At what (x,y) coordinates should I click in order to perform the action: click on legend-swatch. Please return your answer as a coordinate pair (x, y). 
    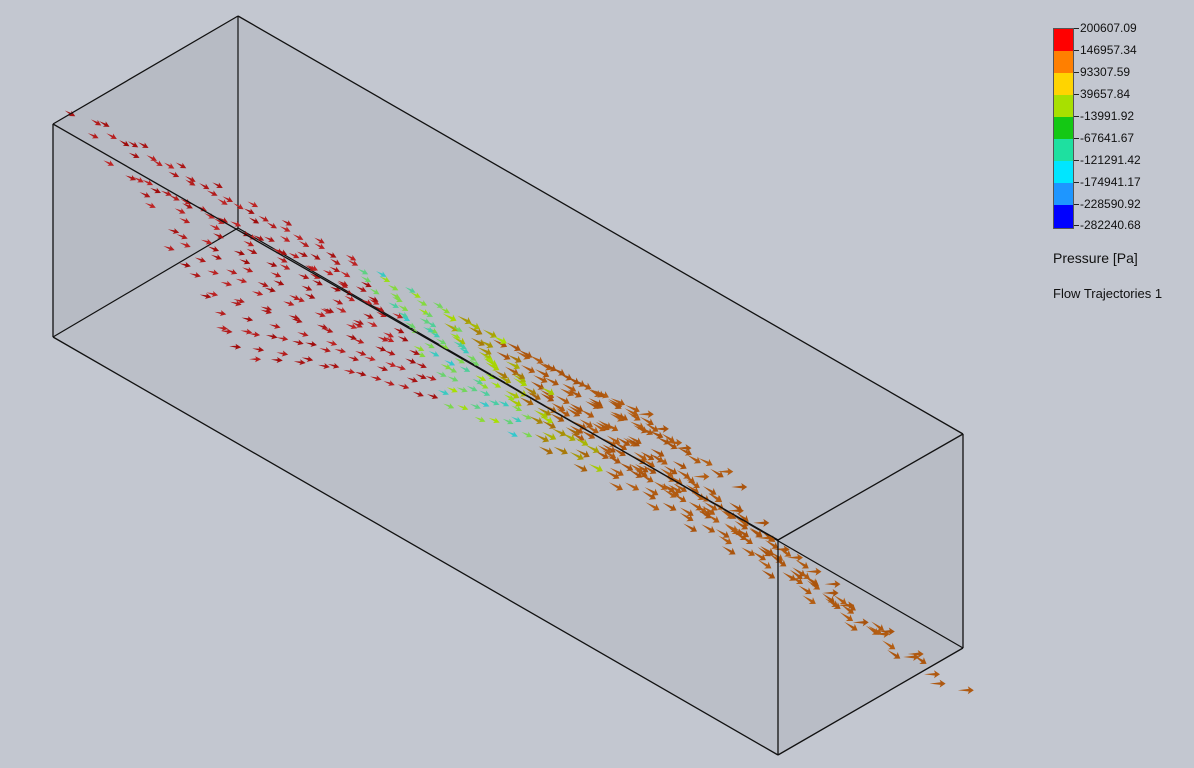
    Looking at the image, I should click on (1063, 216).